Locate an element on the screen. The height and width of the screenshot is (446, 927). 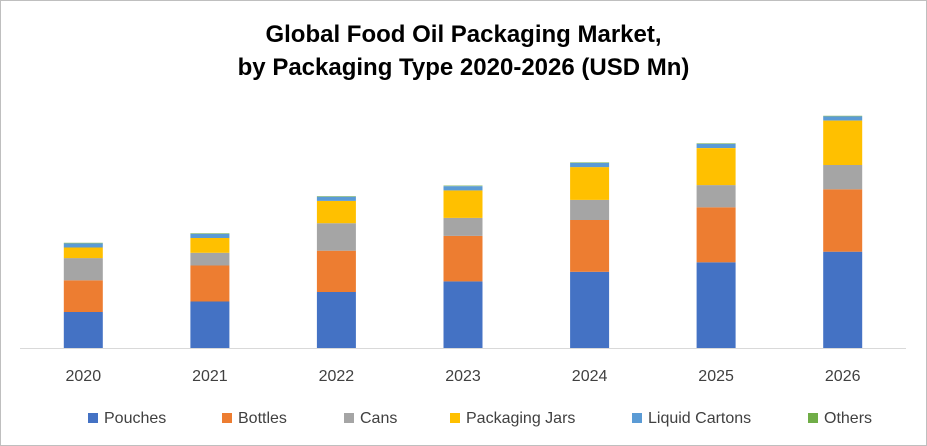
x-tick-label-2025: 2025 is located at coordinates (716, 376).